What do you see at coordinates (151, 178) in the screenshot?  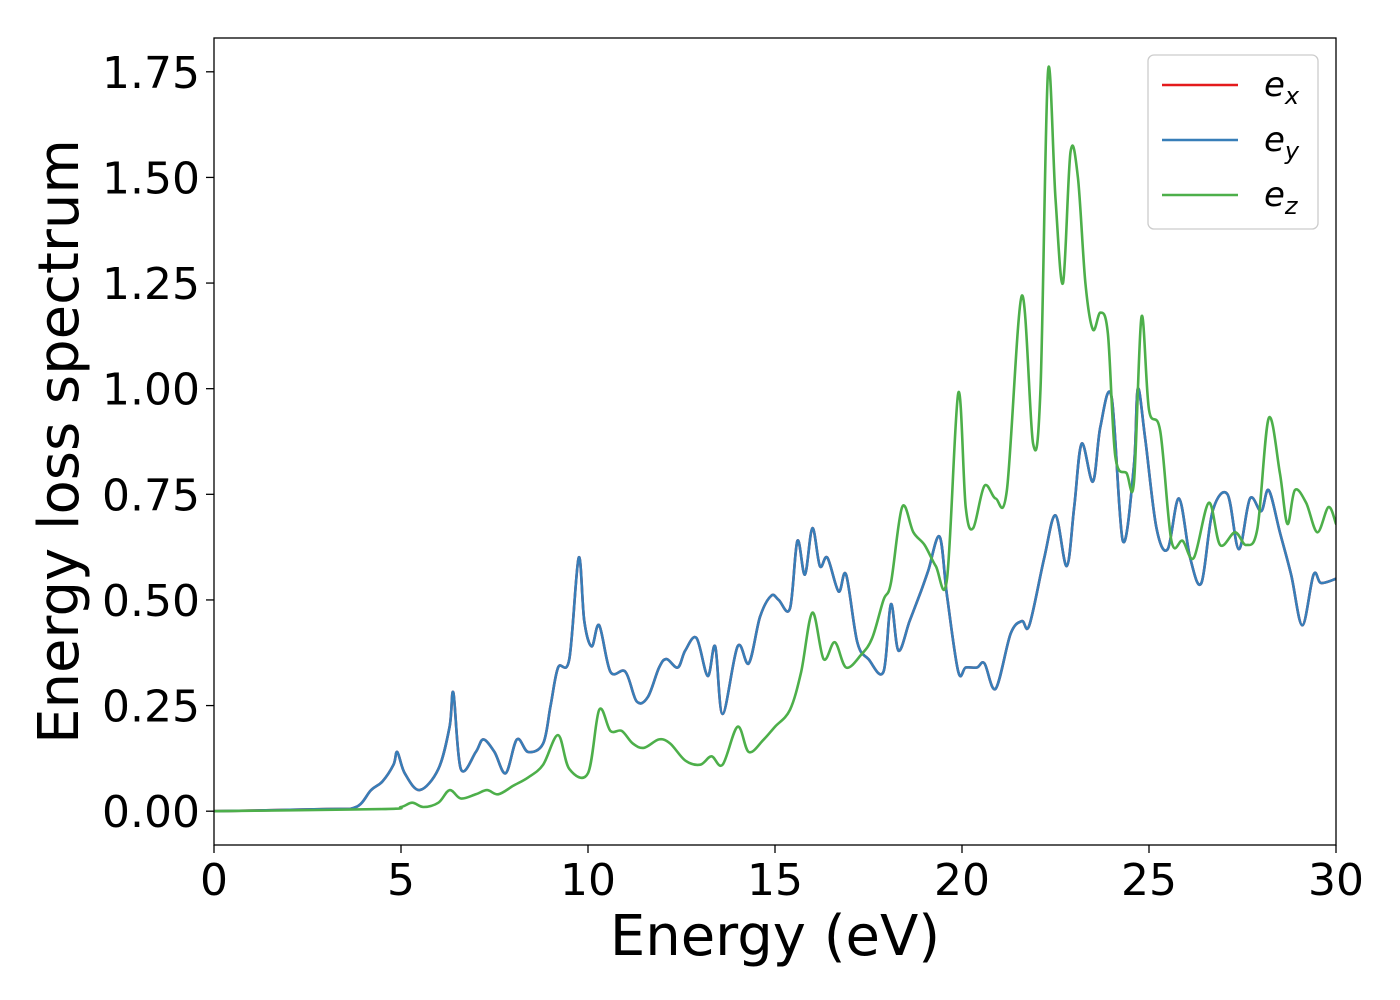 I see `y-tick-label: 1.50` at bounding box center [151, 178].